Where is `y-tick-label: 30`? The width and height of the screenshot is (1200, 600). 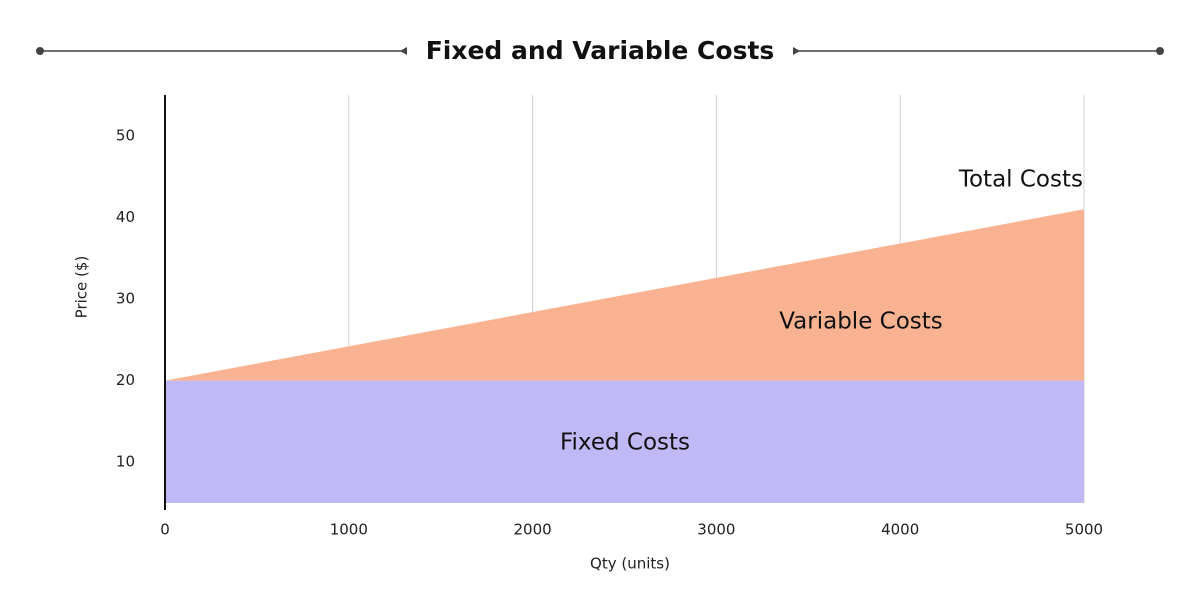 y-tick-label: 30 is located at coordinates (125, 299).